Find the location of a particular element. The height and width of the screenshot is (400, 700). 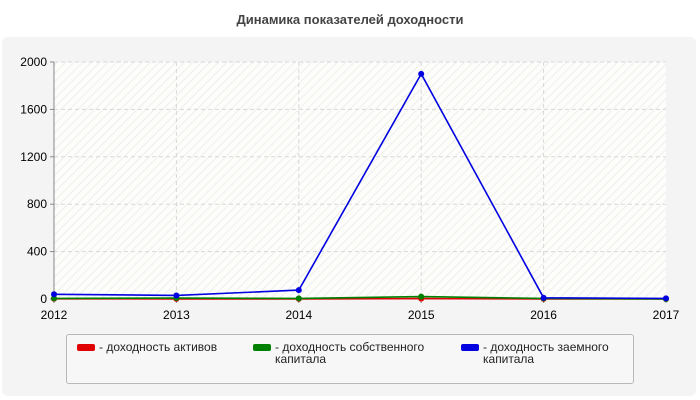

legend-item-equity: - доходность собственного капитала is located at coordinates (348, 353).